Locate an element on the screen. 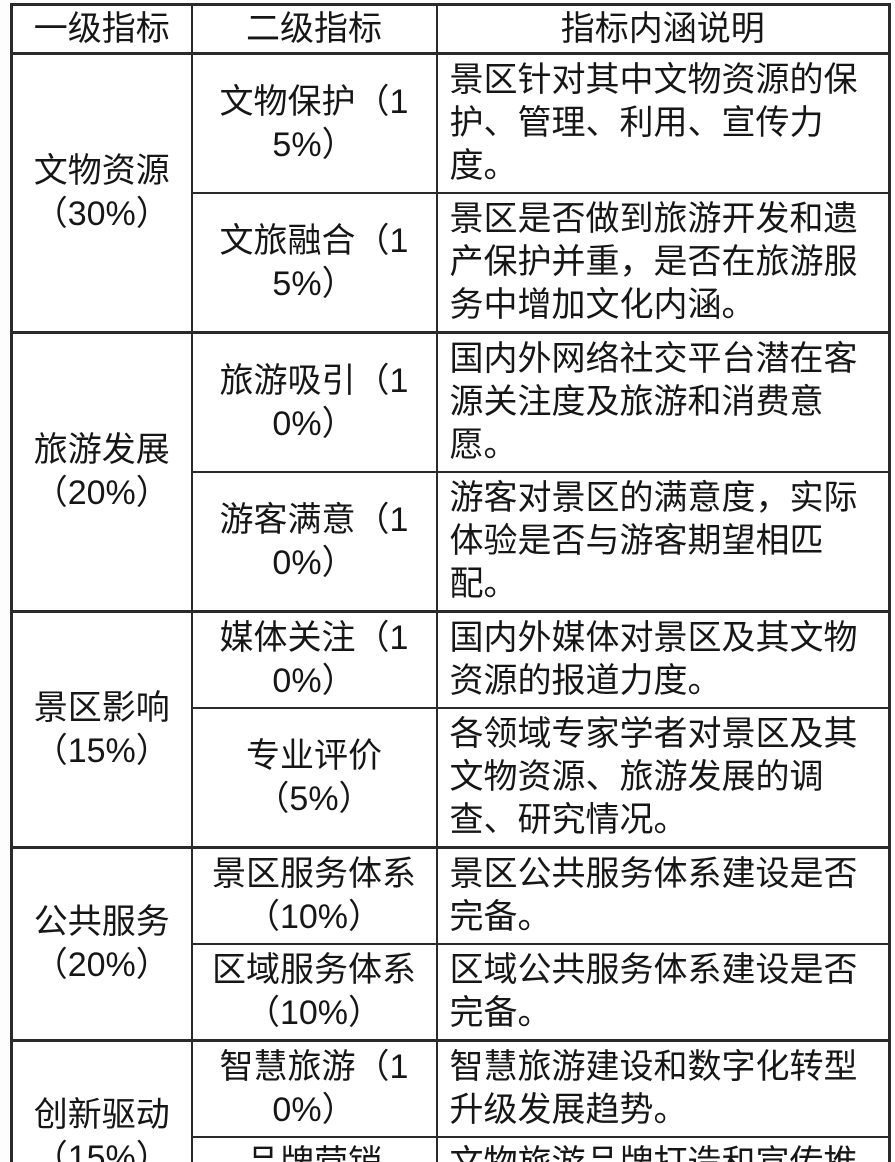 This screenshot has width=895, height=1162. secondary-indicator-cell: 品牌营销（5%） is located at coordinates (314, 1149).